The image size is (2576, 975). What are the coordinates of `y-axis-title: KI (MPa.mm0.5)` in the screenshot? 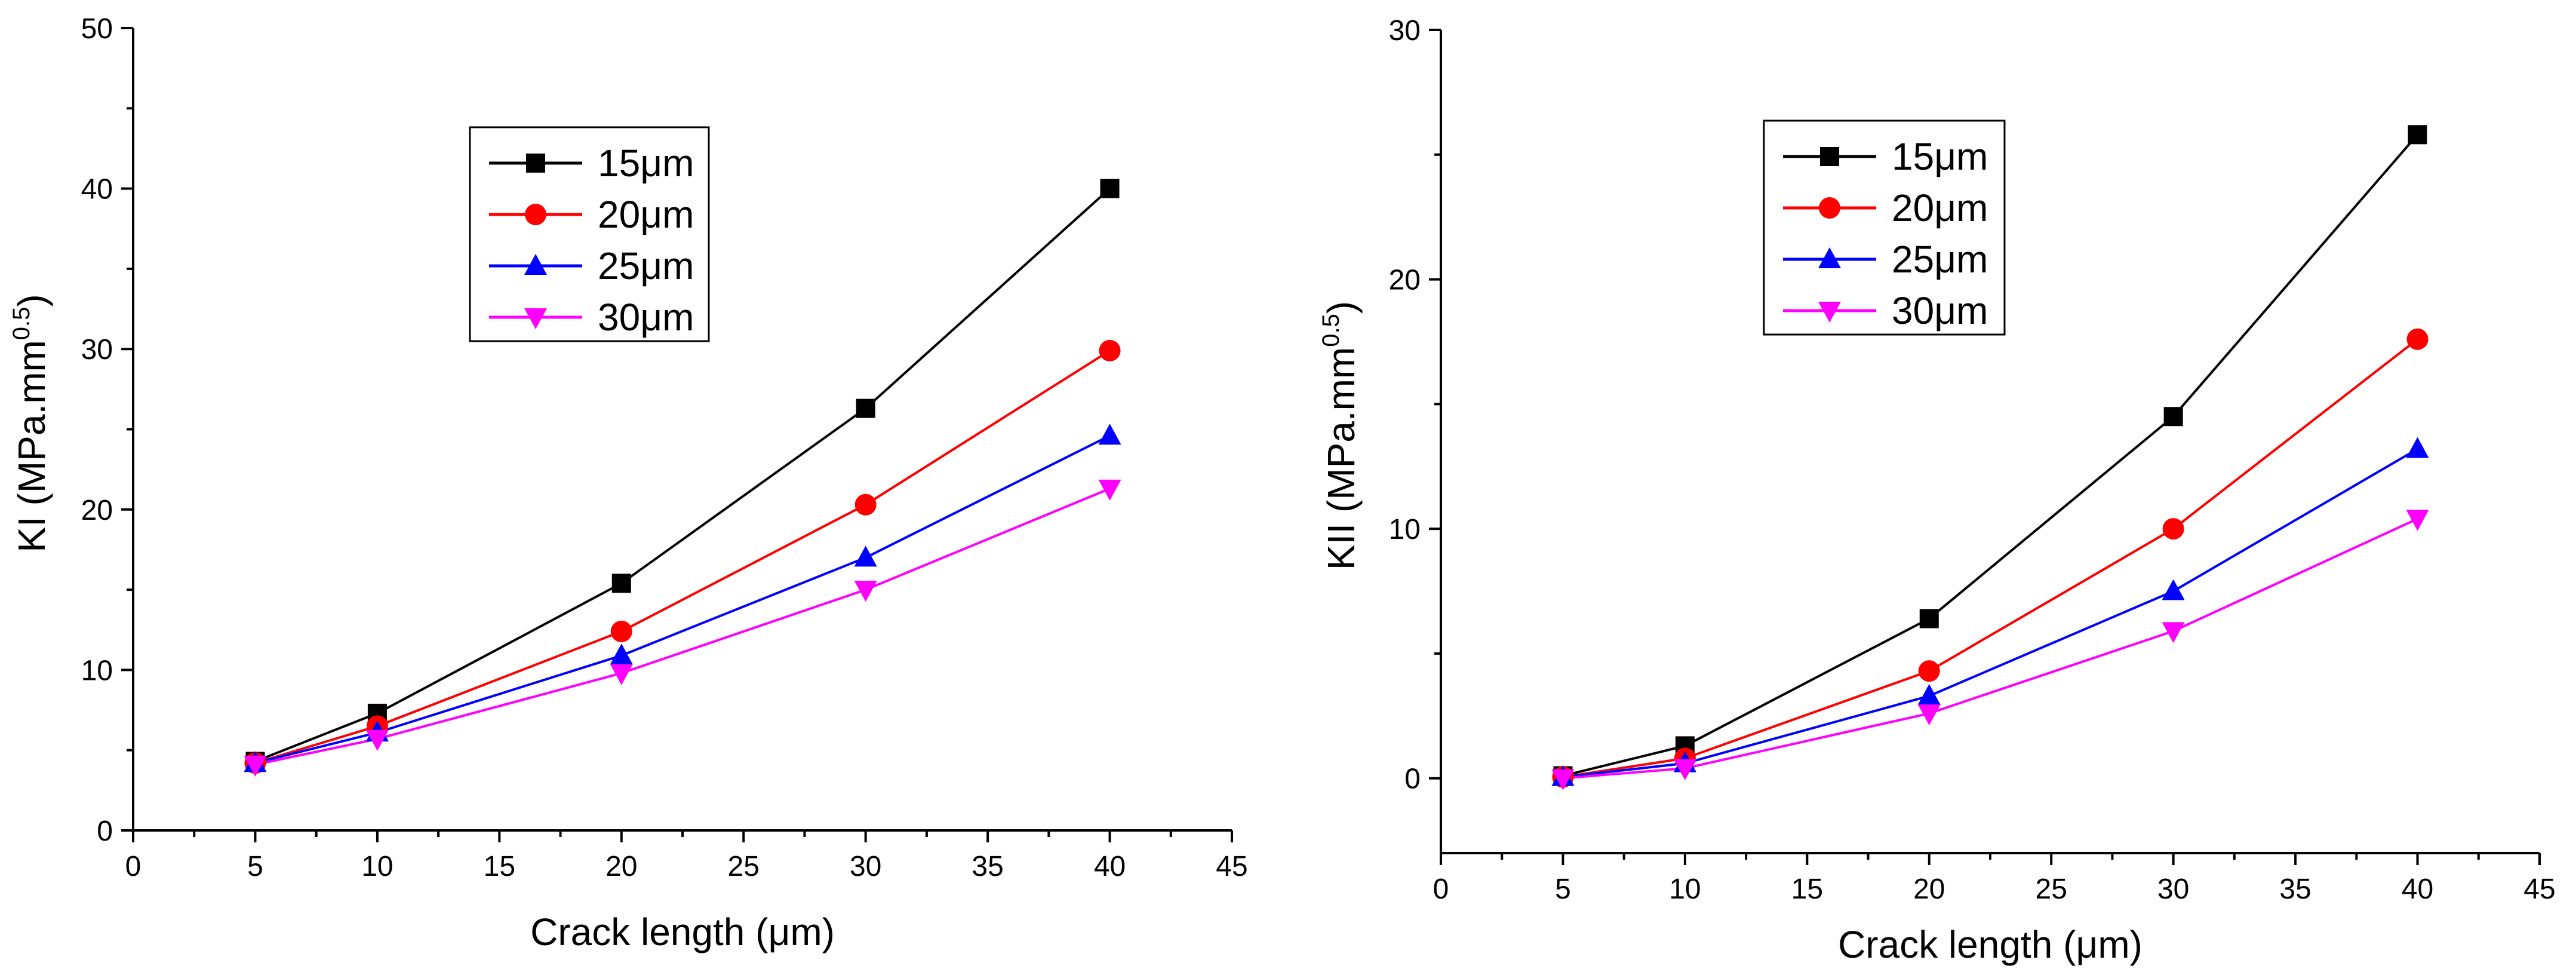 It's located at (30, 423).